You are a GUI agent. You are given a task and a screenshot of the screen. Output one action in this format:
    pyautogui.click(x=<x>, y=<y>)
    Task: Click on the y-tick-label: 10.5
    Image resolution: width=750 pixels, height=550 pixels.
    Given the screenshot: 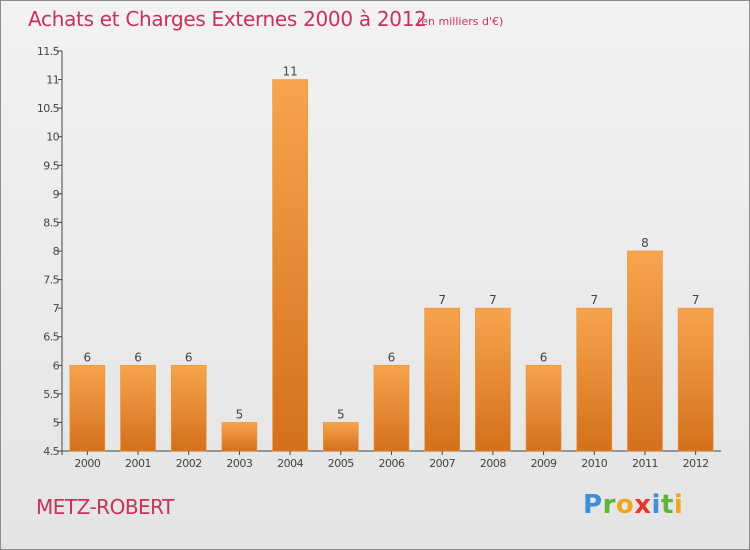 What is the action you would take?
    pyautogui.click(x=48, y=108)
    